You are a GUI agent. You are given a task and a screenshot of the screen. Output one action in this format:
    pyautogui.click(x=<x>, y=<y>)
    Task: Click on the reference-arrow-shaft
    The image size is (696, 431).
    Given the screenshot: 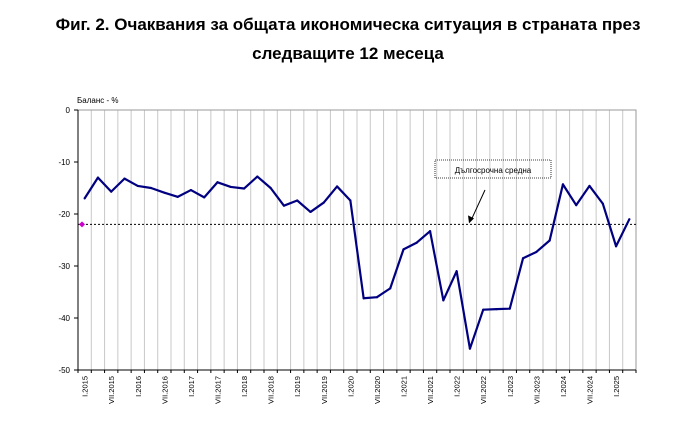 What is the action you would take?
    pyautogui.click(x=478, y=205)
    